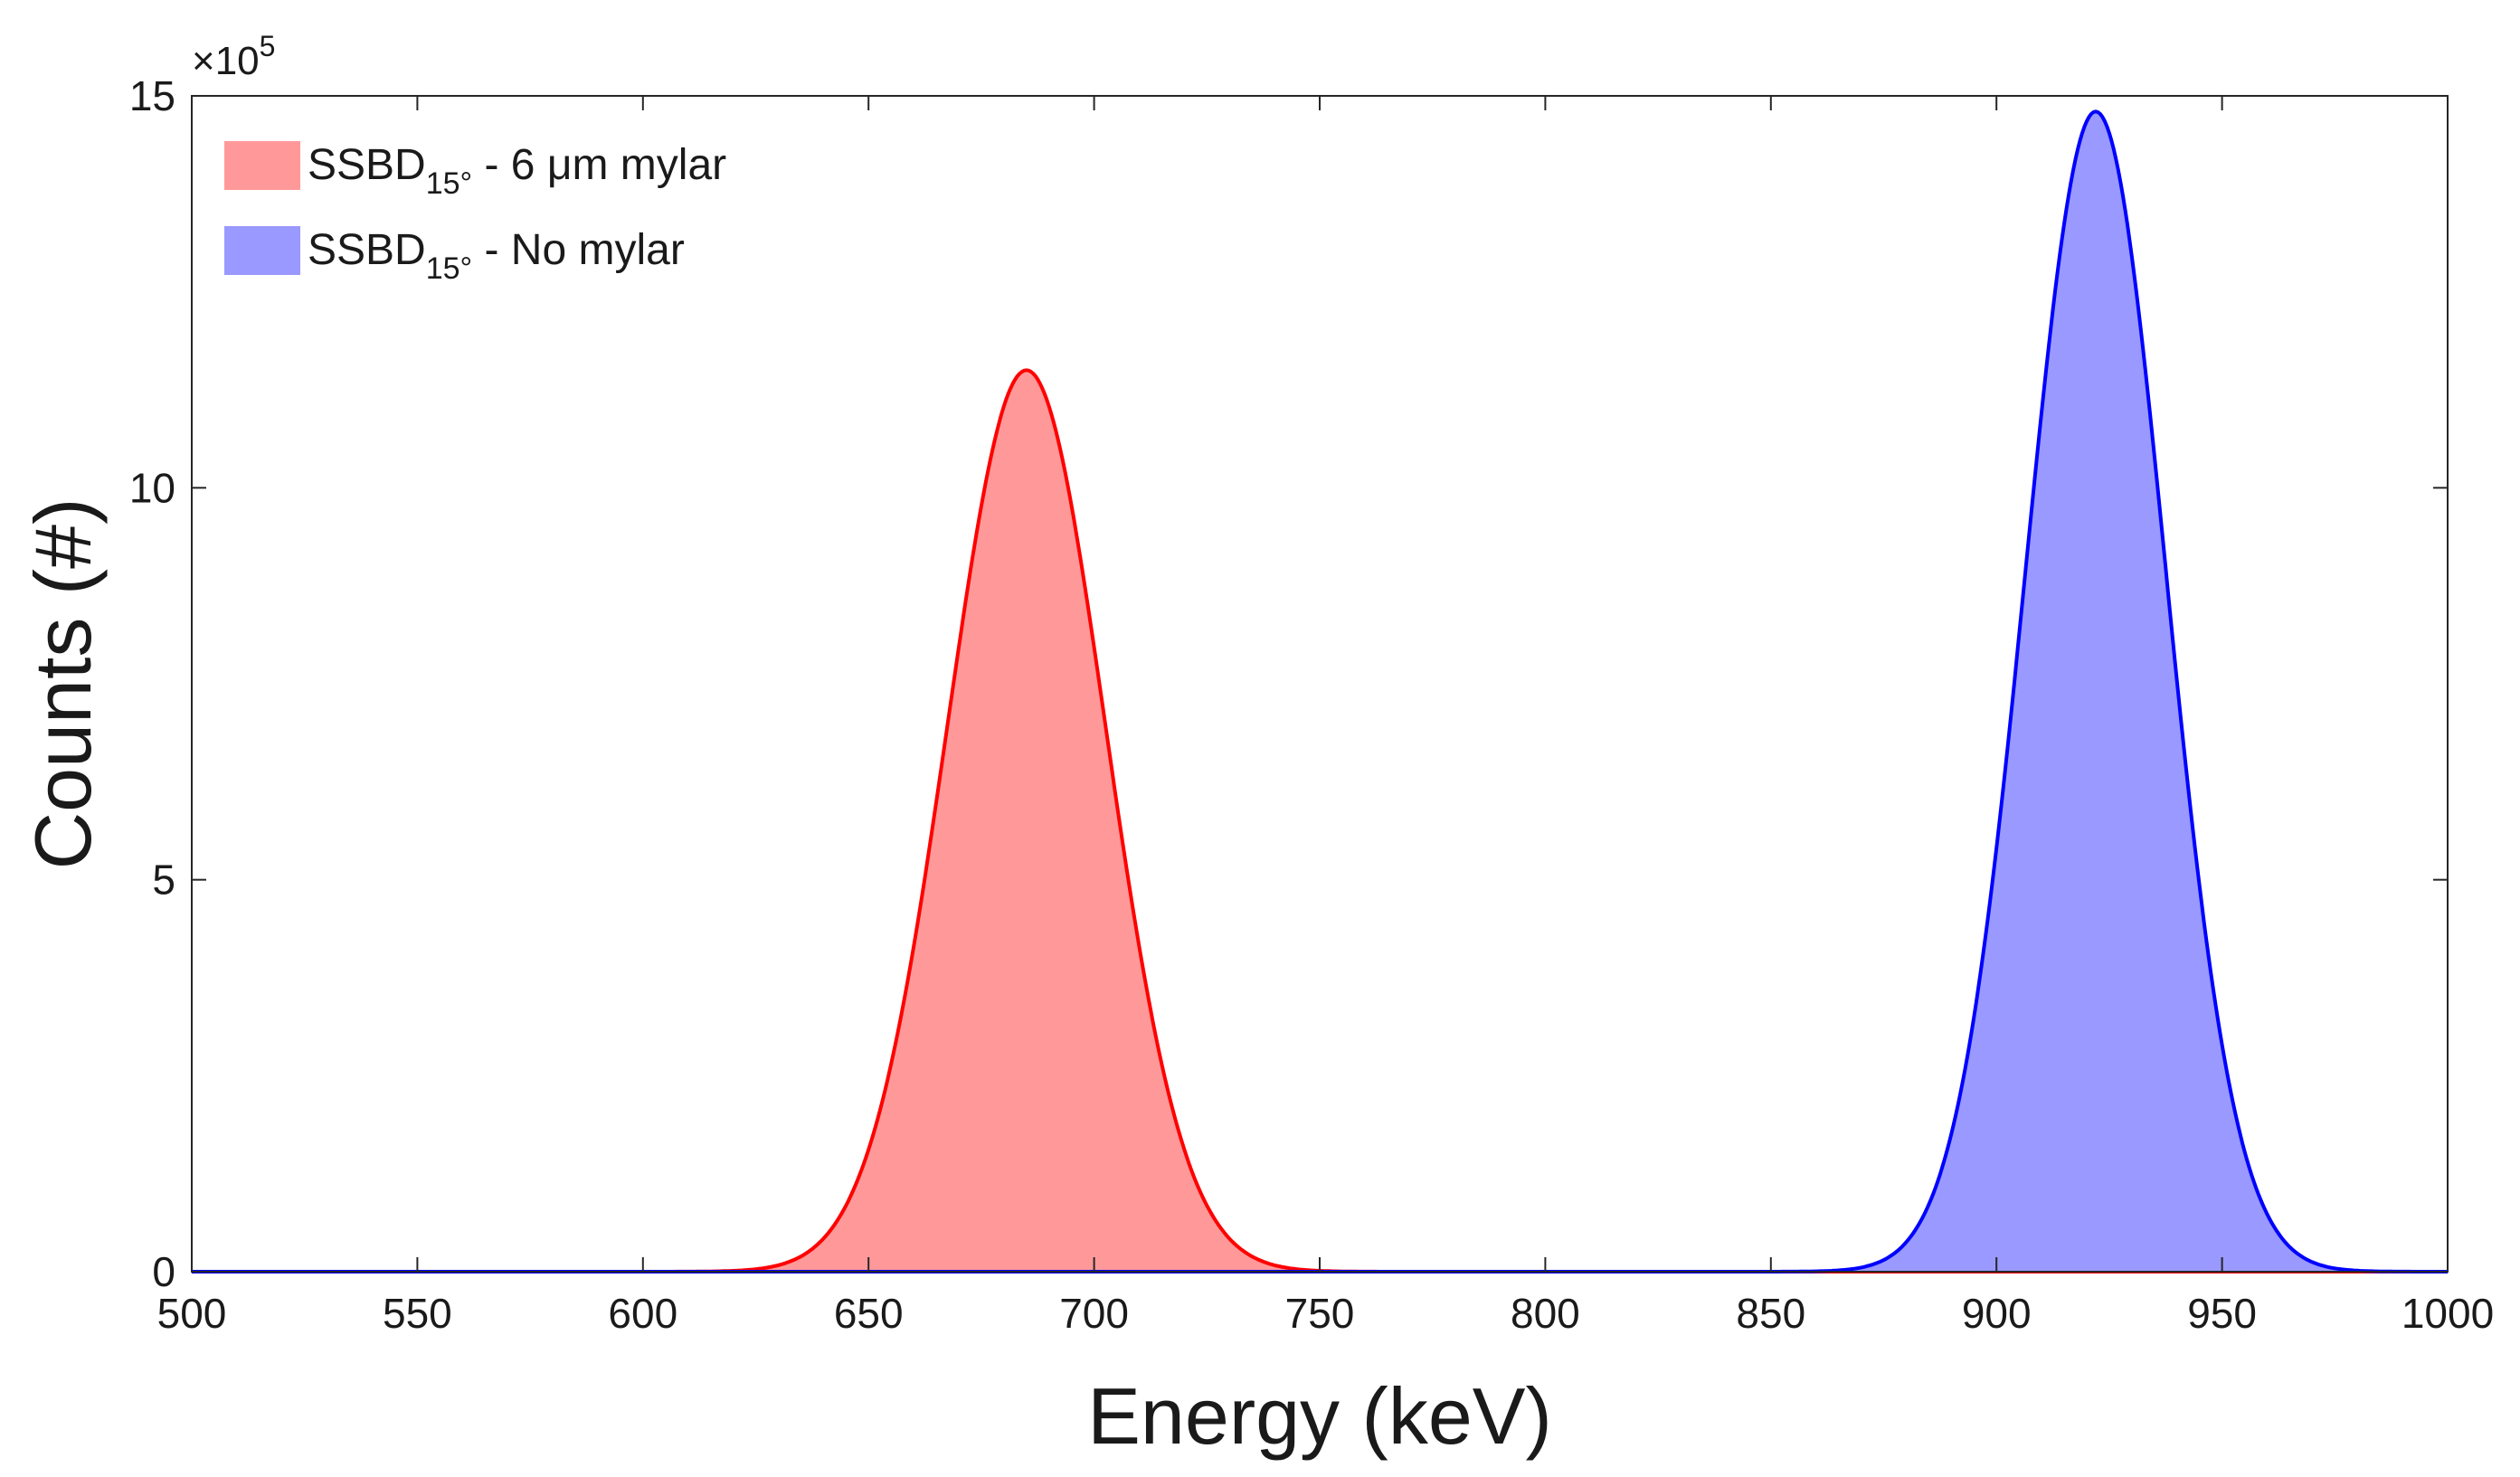  Describe the element at coordinates (262, 250) in the screenshot. I see `legend-swatch-no-mylar` at that location.